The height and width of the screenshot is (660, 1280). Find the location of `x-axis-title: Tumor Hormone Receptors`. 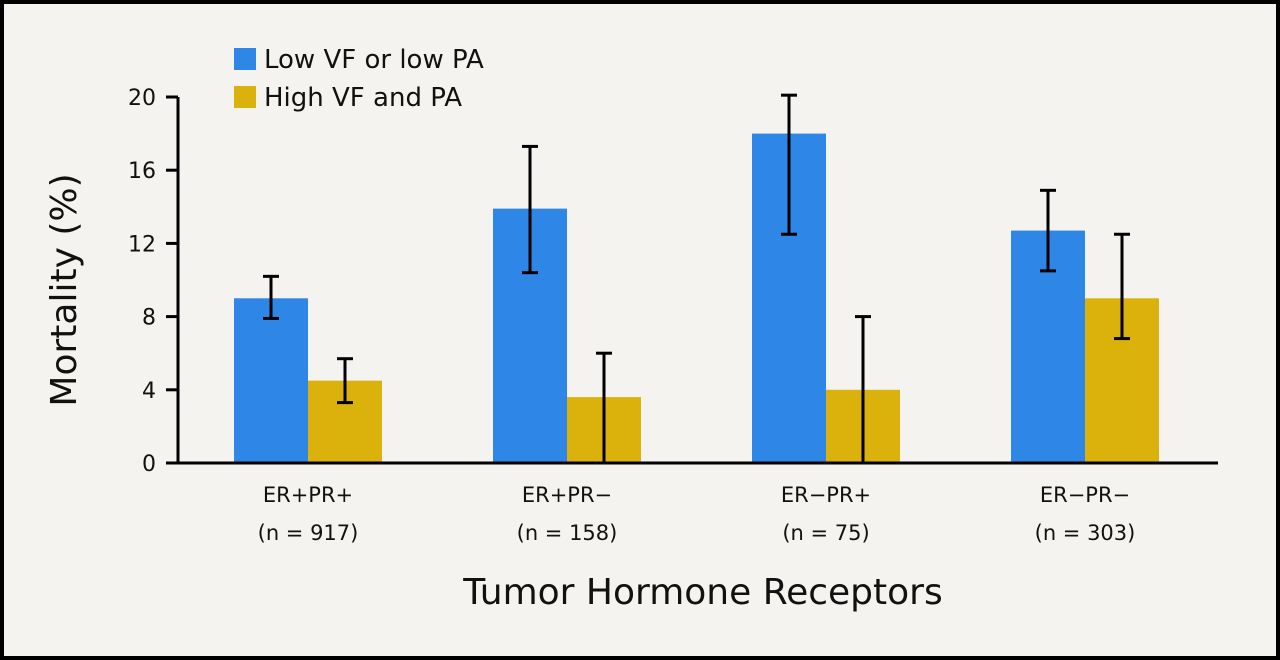

x-axis-title: Tumor Hormone Receptors is located at coordinates (702, 592).